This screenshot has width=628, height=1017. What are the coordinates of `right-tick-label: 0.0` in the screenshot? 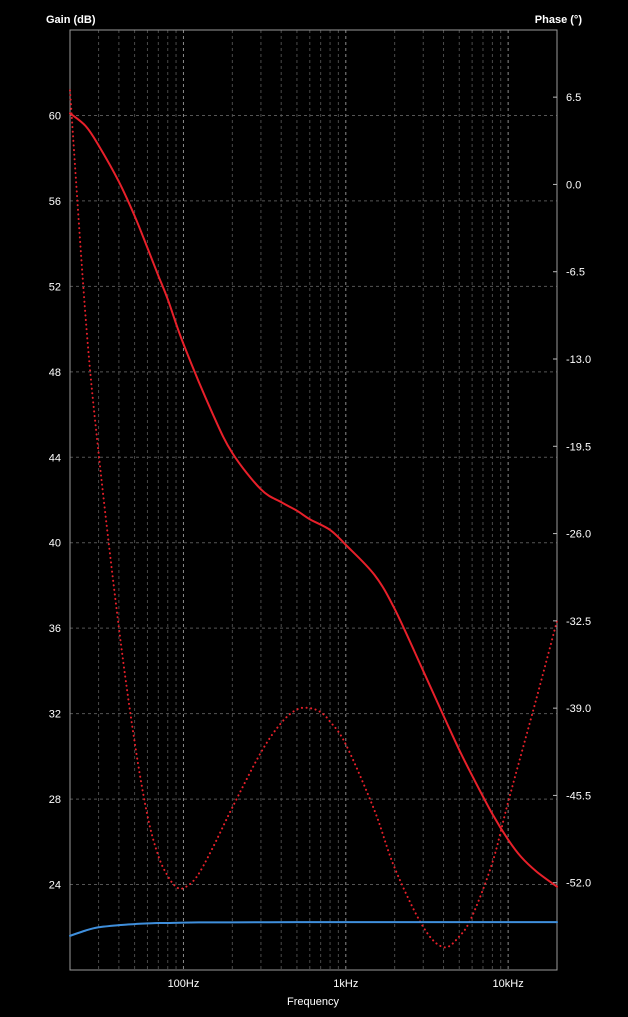 It's located at (573, 185).